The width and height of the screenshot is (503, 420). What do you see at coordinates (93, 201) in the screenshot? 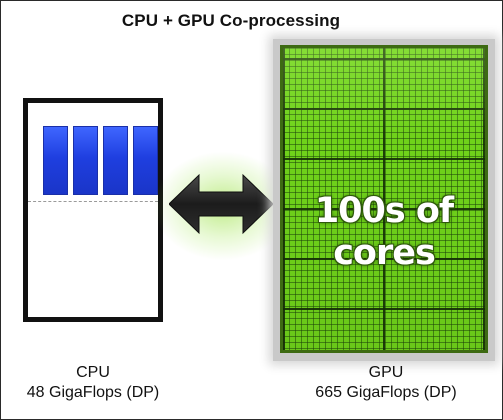
I see `cpu-cache-divider` at bounding box center [93, 201].